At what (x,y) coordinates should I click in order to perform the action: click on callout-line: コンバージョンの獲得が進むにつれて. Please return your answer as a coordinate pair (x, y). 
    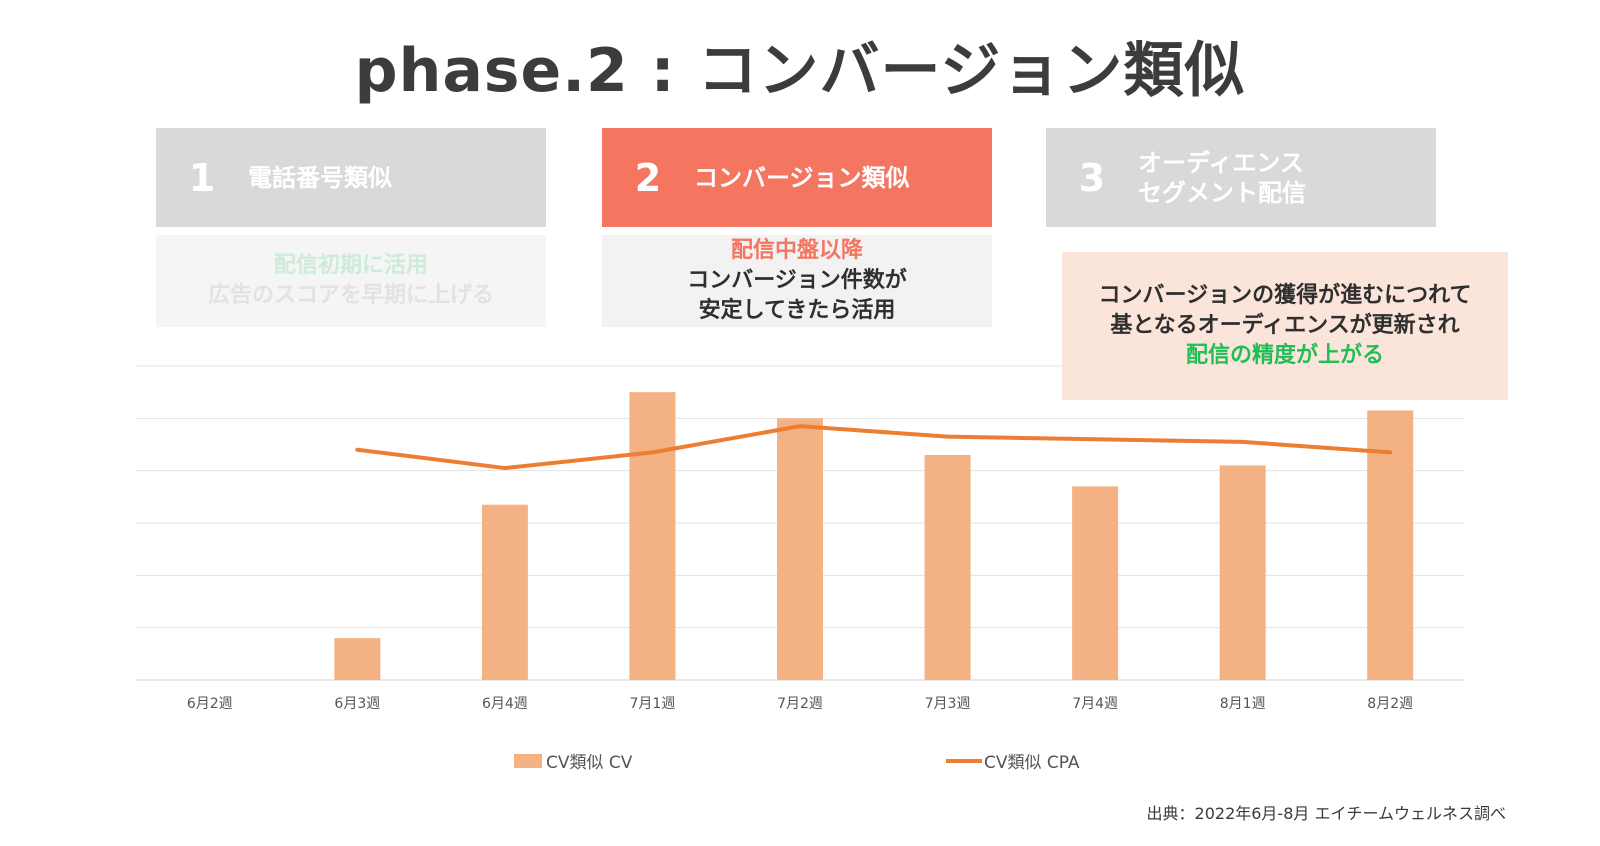
    Looking at the image, I should click on (1285, 295).